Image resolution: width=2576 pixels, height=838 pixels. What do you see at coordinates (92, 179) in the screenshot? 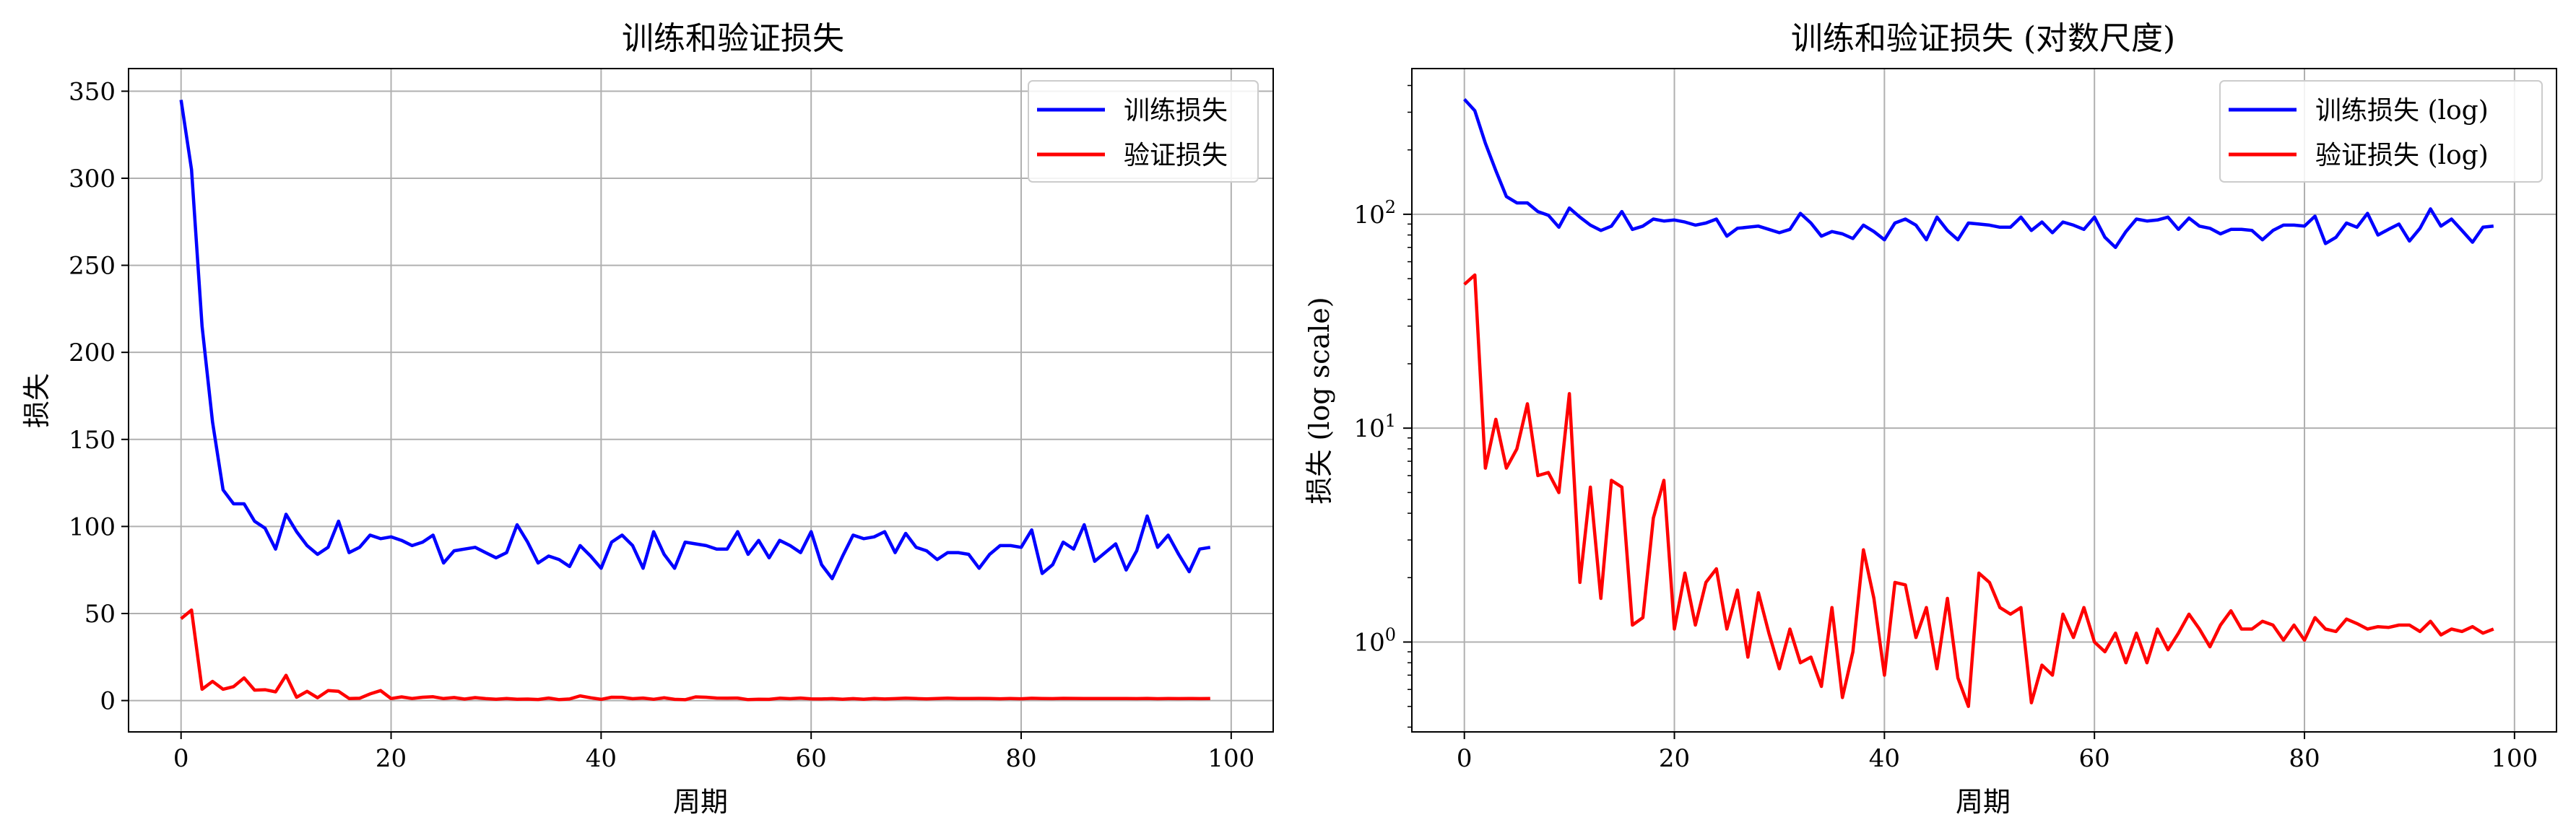
I see `y-tick-label: 300` at bounding box center [92, 179].